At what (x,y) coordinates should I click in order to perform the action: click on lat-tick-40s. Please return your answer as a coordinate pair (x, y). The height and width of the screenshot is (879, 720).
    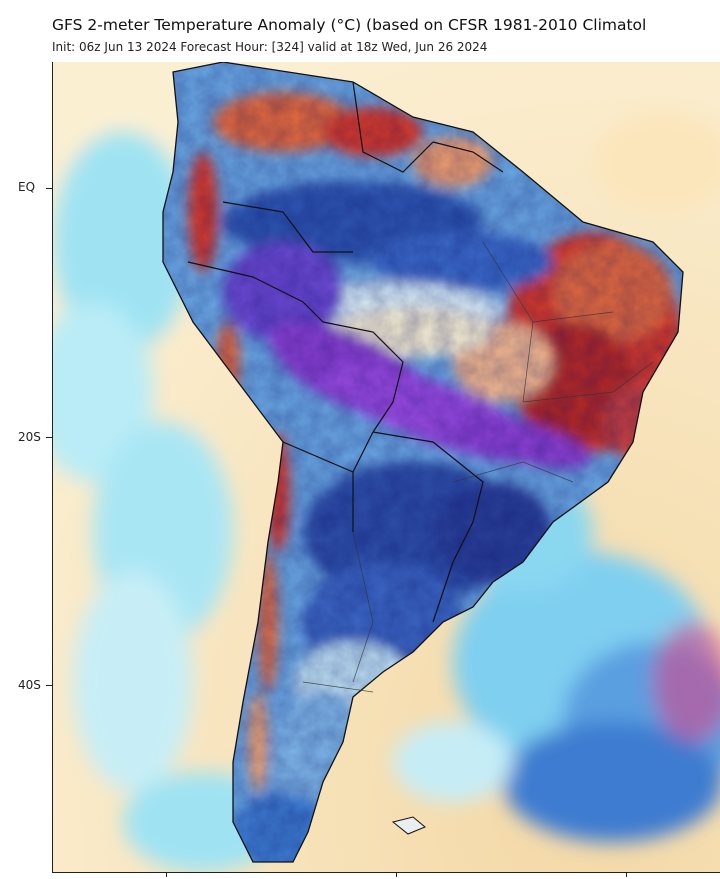
    Looking at the image, I should click on (49, 685).